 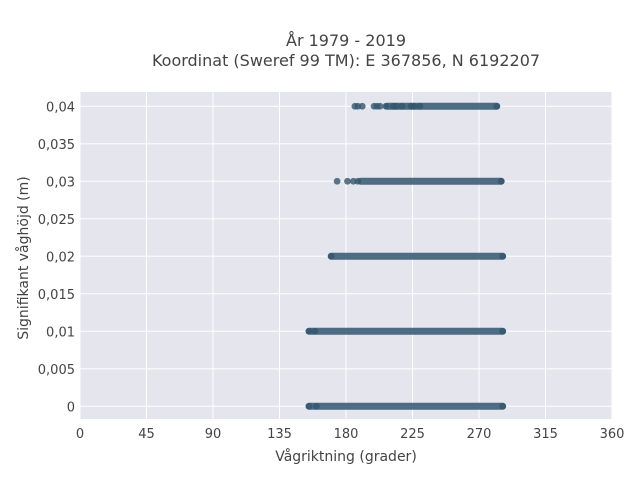 What do you see at coordinates (80, 434) in the screenshot?
I see `x-tick-label: 0` at bounding box center [80, 434].